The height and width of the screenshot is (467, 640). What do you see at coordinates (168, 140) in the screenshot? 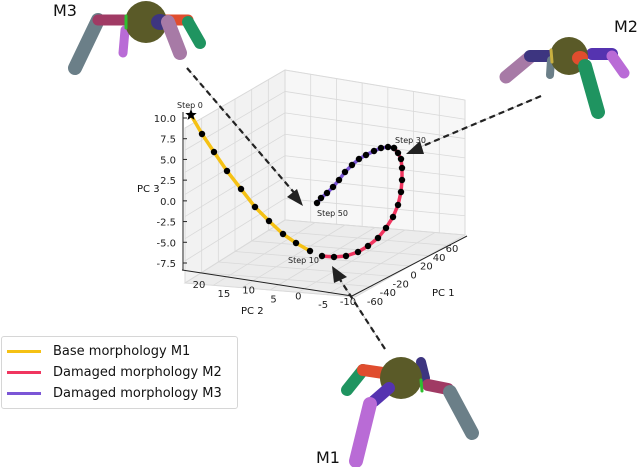
I see `svg-text: 7.5` at bounding box center [168, 140].